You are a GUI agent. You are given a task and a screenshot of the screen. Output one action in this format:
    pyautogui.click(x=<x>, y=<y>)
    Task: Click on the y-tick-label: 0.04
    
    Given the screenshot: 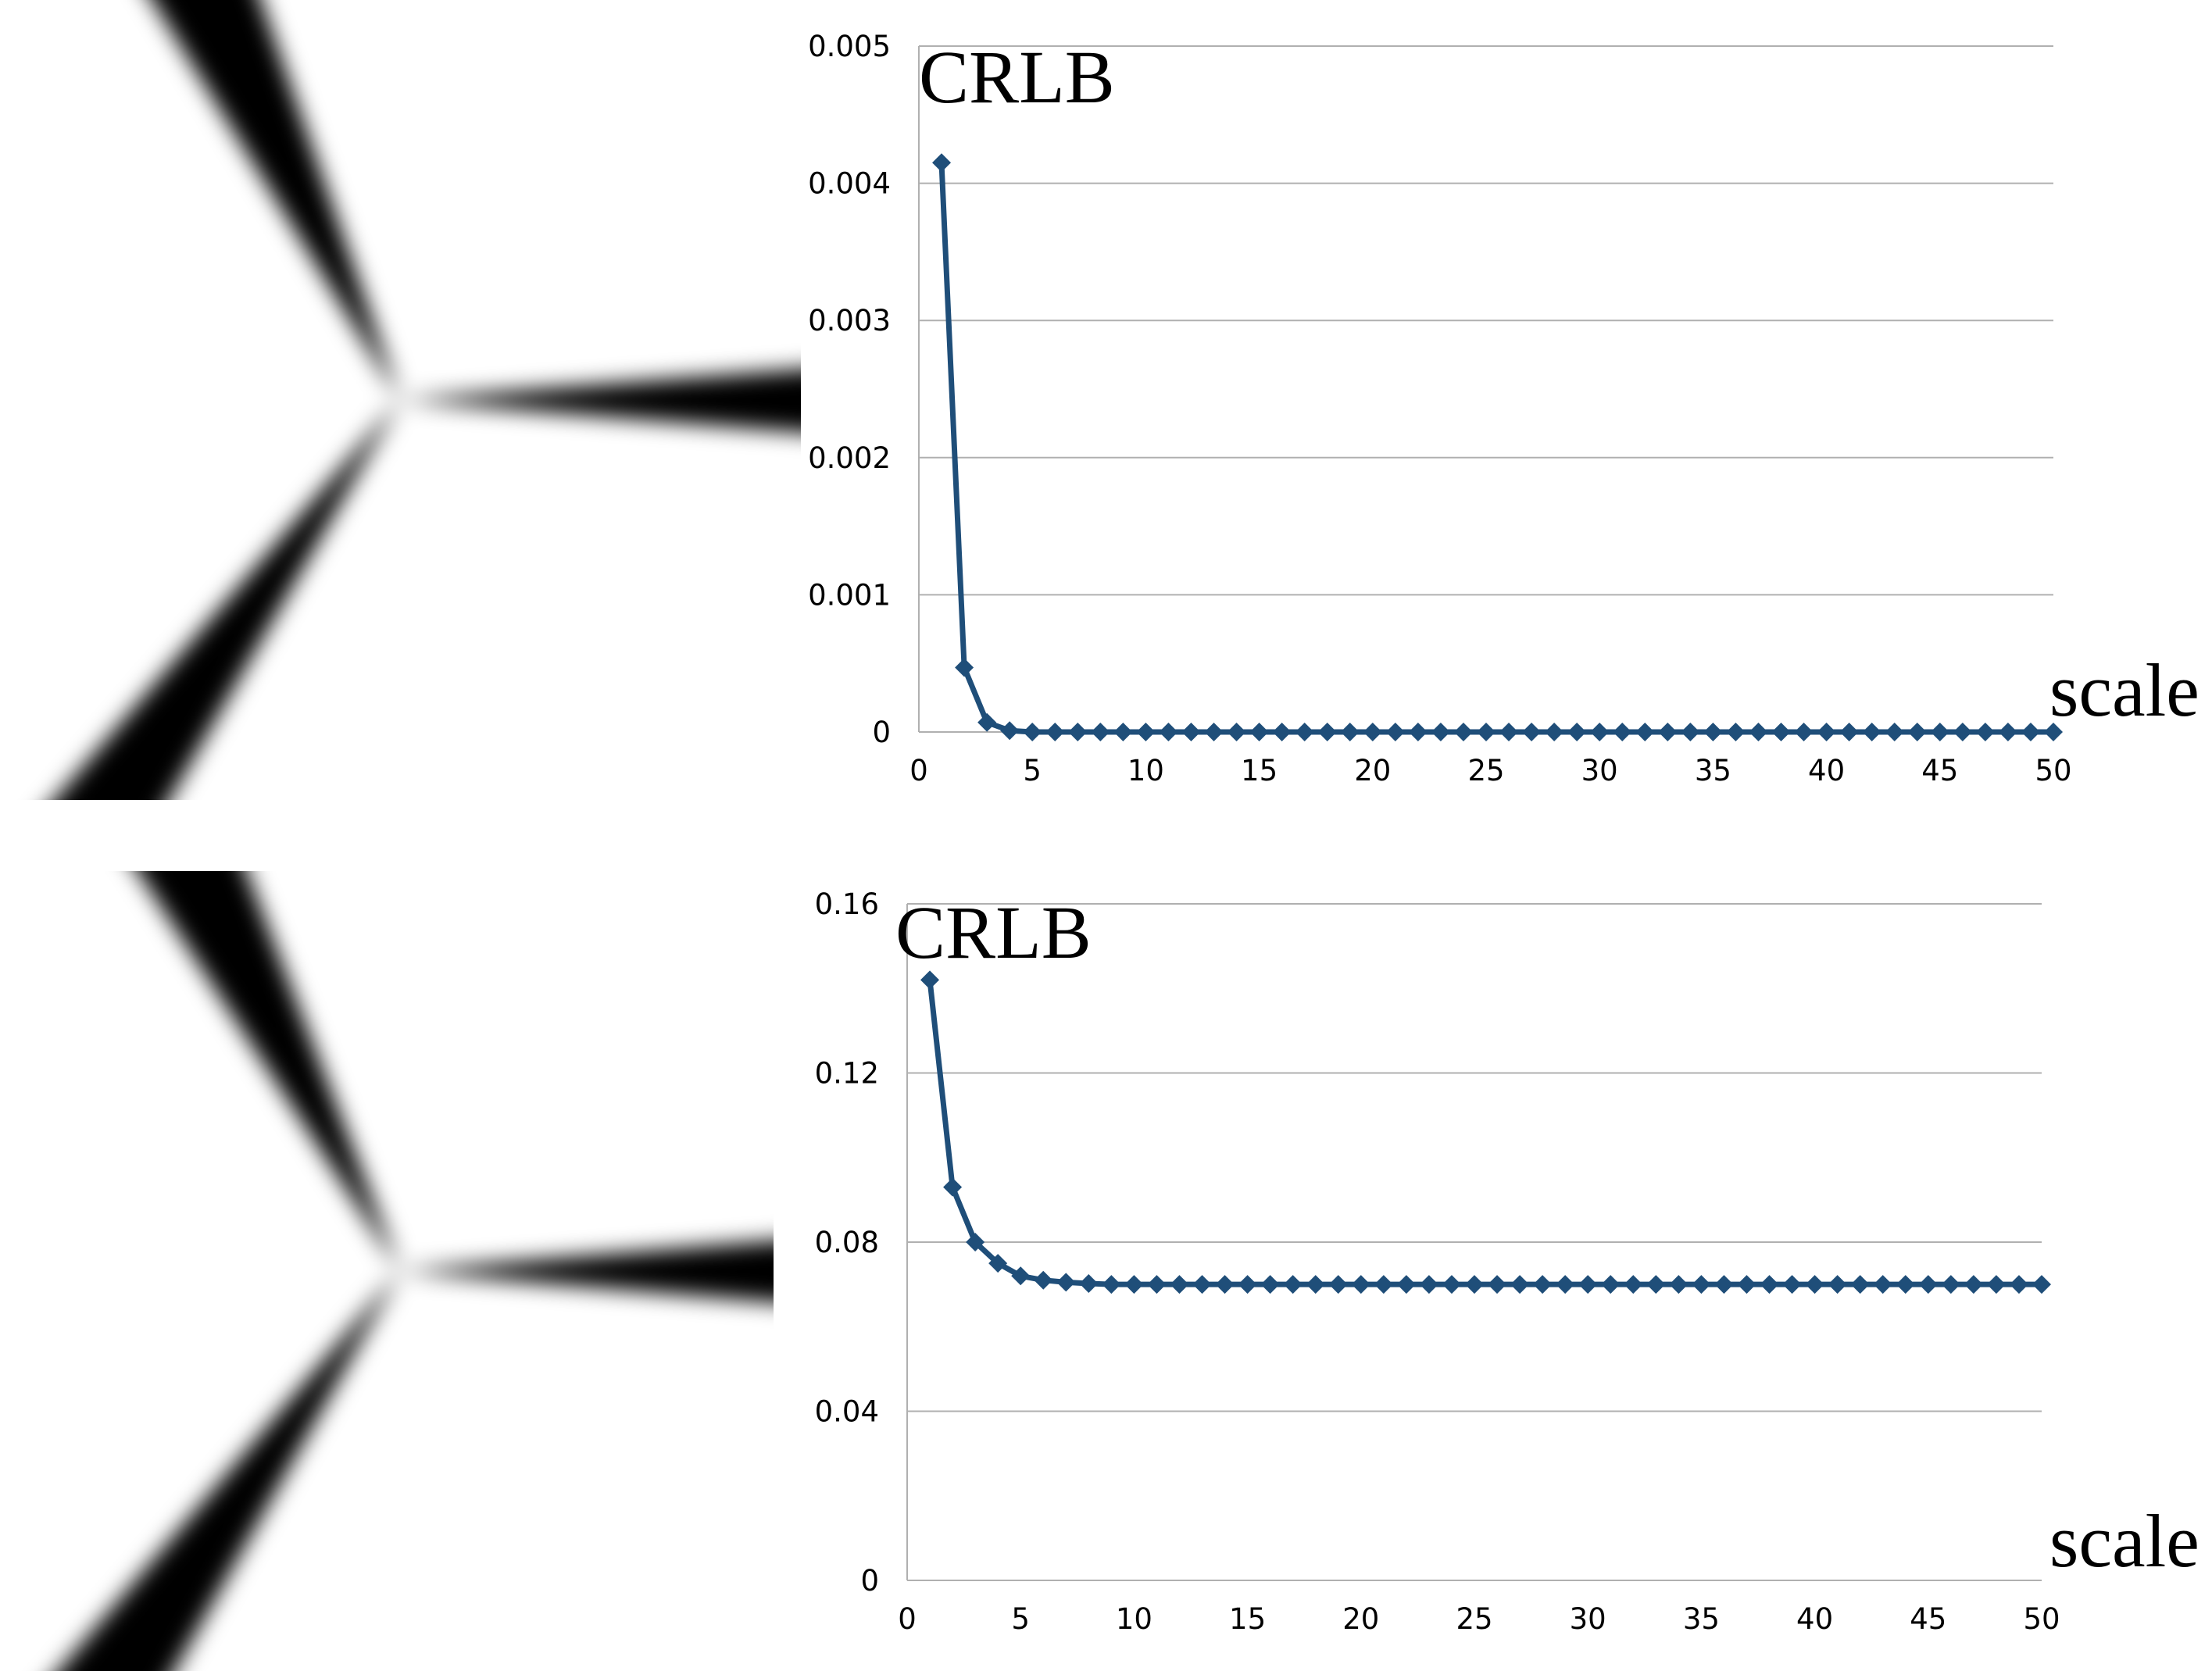 What is the action you would take?
    pyautogui.click(x=847, y=1412)
    